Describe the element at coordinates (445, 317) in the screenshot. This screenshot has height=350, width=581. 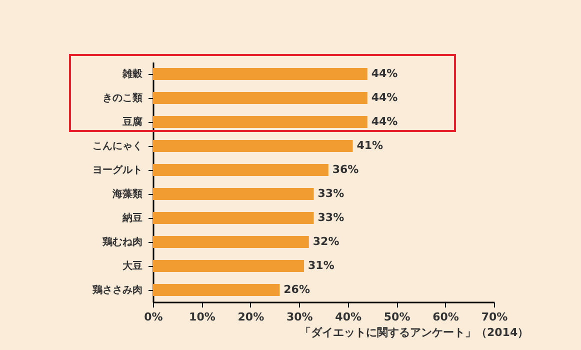
I see `x-tick-label: 60%` at that location.